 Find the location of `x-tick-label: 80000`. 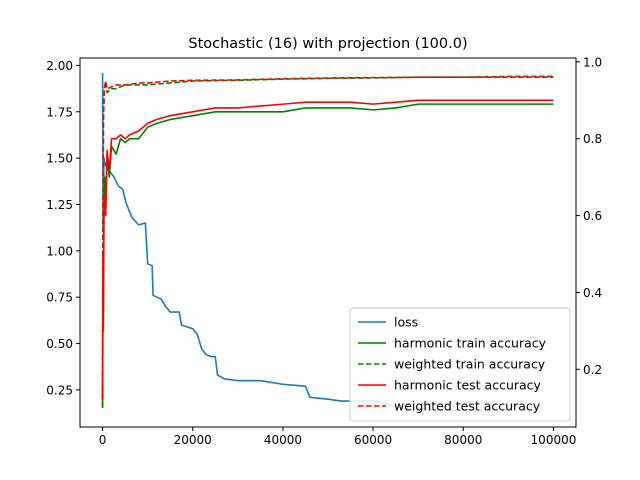

x-tick-label: 80000 is located at coordinates (463, 440).